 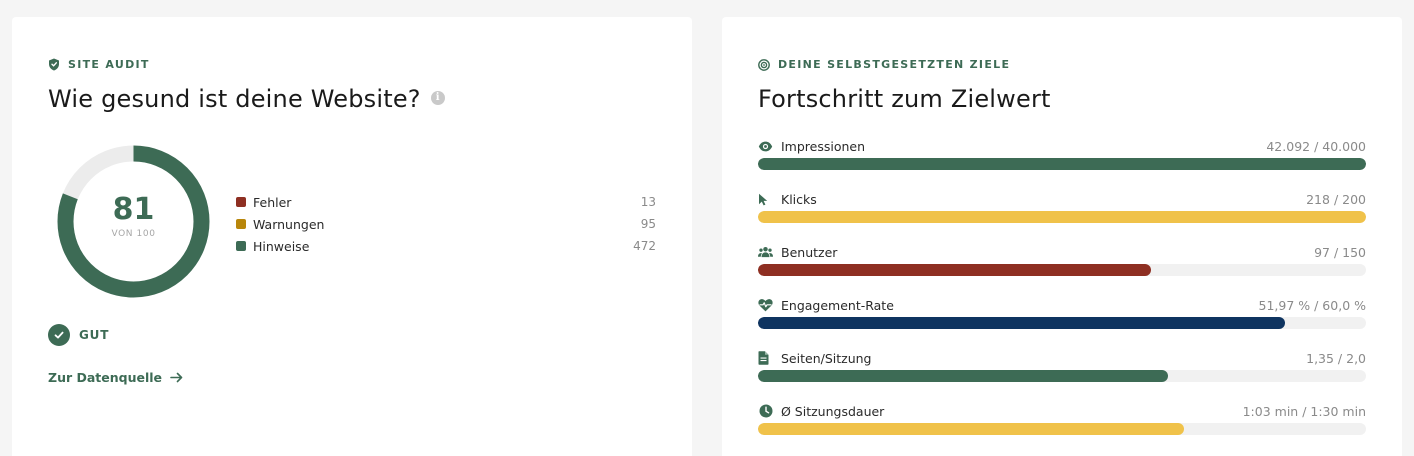 What do you see at coordinates (648, 202) in the screenshot?
I see `legend-value: 13` at bounding box center [648, 202].